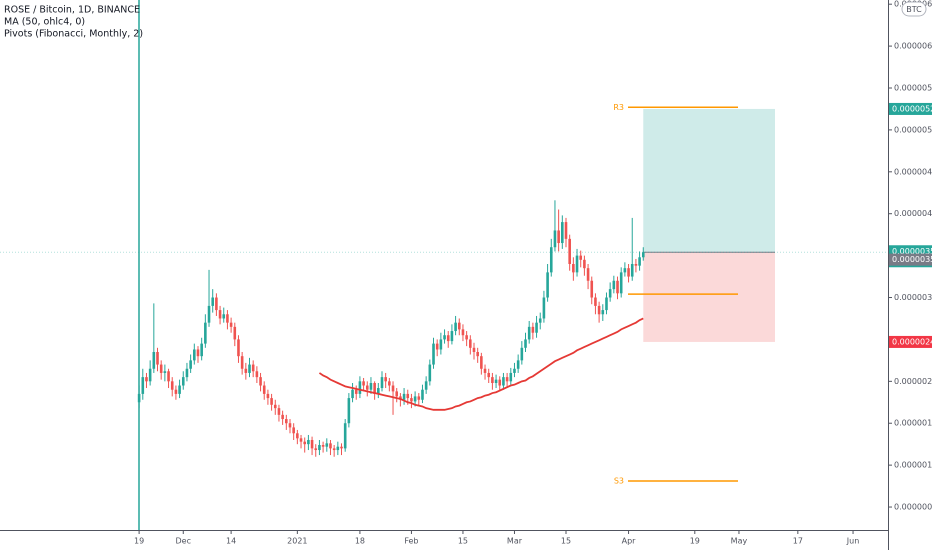 Image resolution: width=932 pixels, height=550 pixels. I want to click on y-tick-label: 0.00000050, so click(913, 507).